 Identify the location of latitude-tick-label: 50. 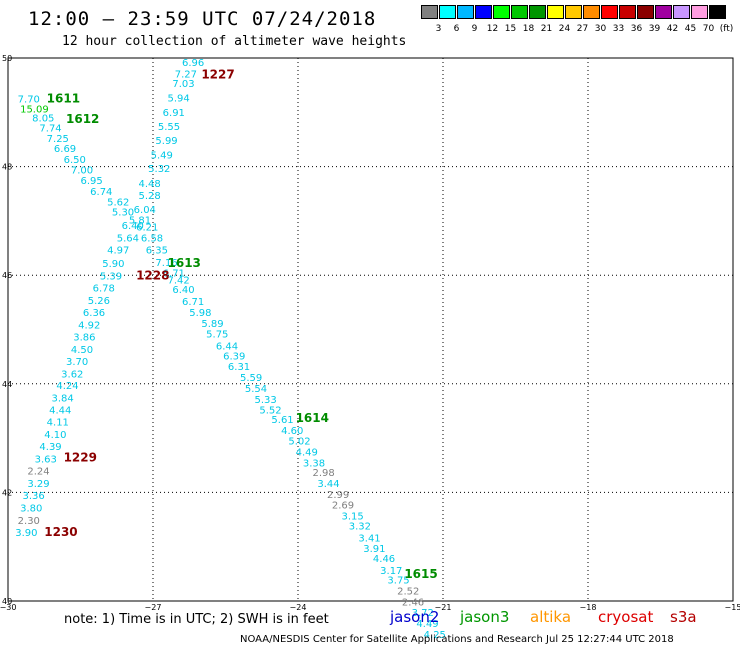
(7, 58).